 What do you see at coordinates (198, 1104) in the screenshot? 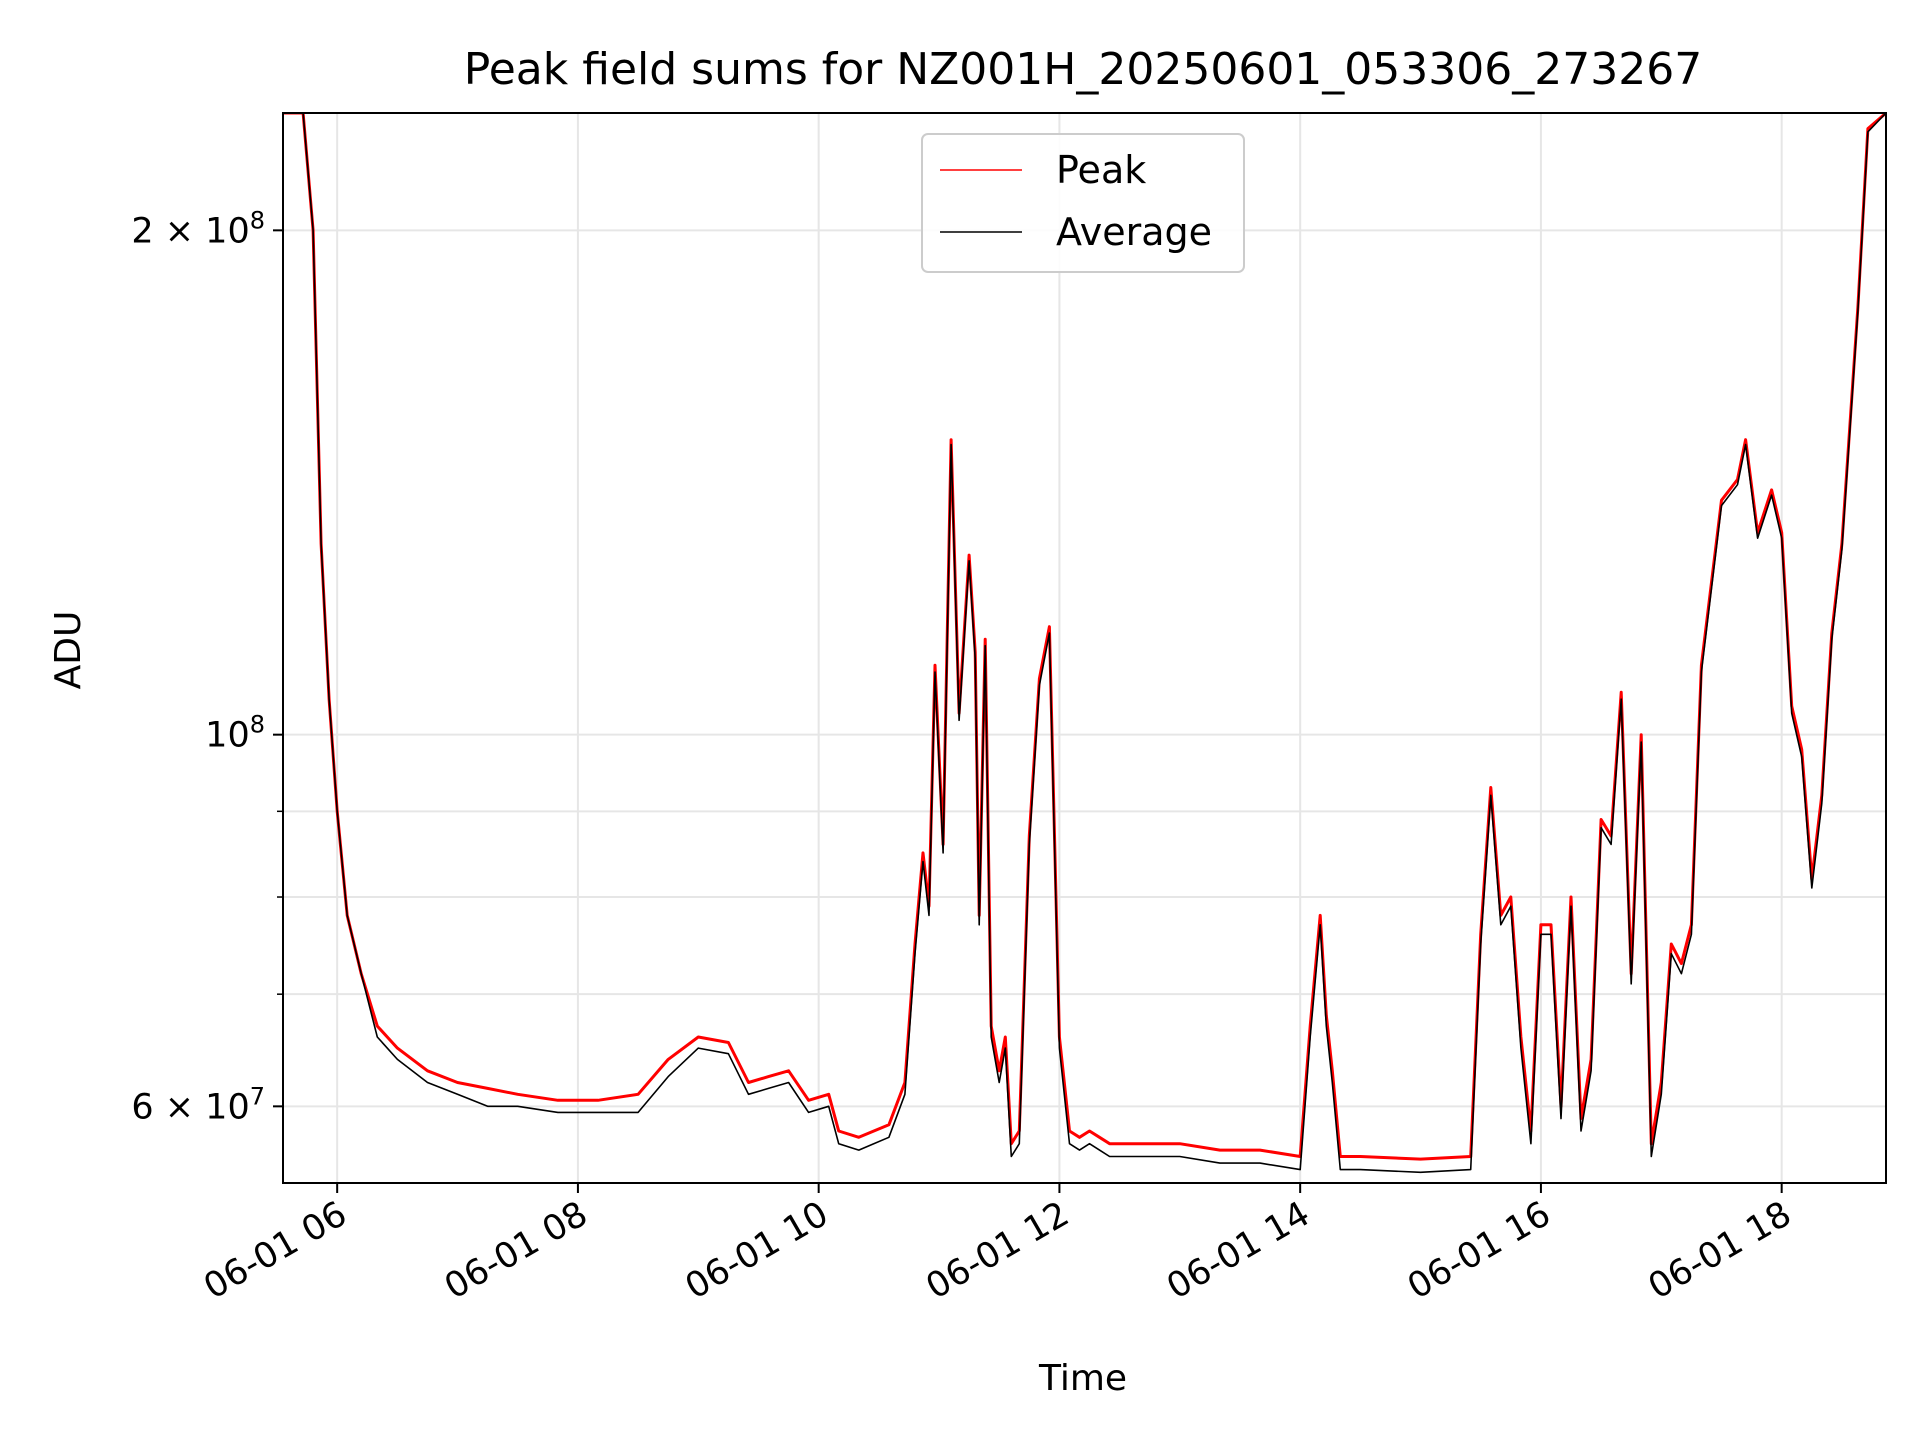
I see `y-tick-label: 6 × 107` at bounding box center [198, 1104].